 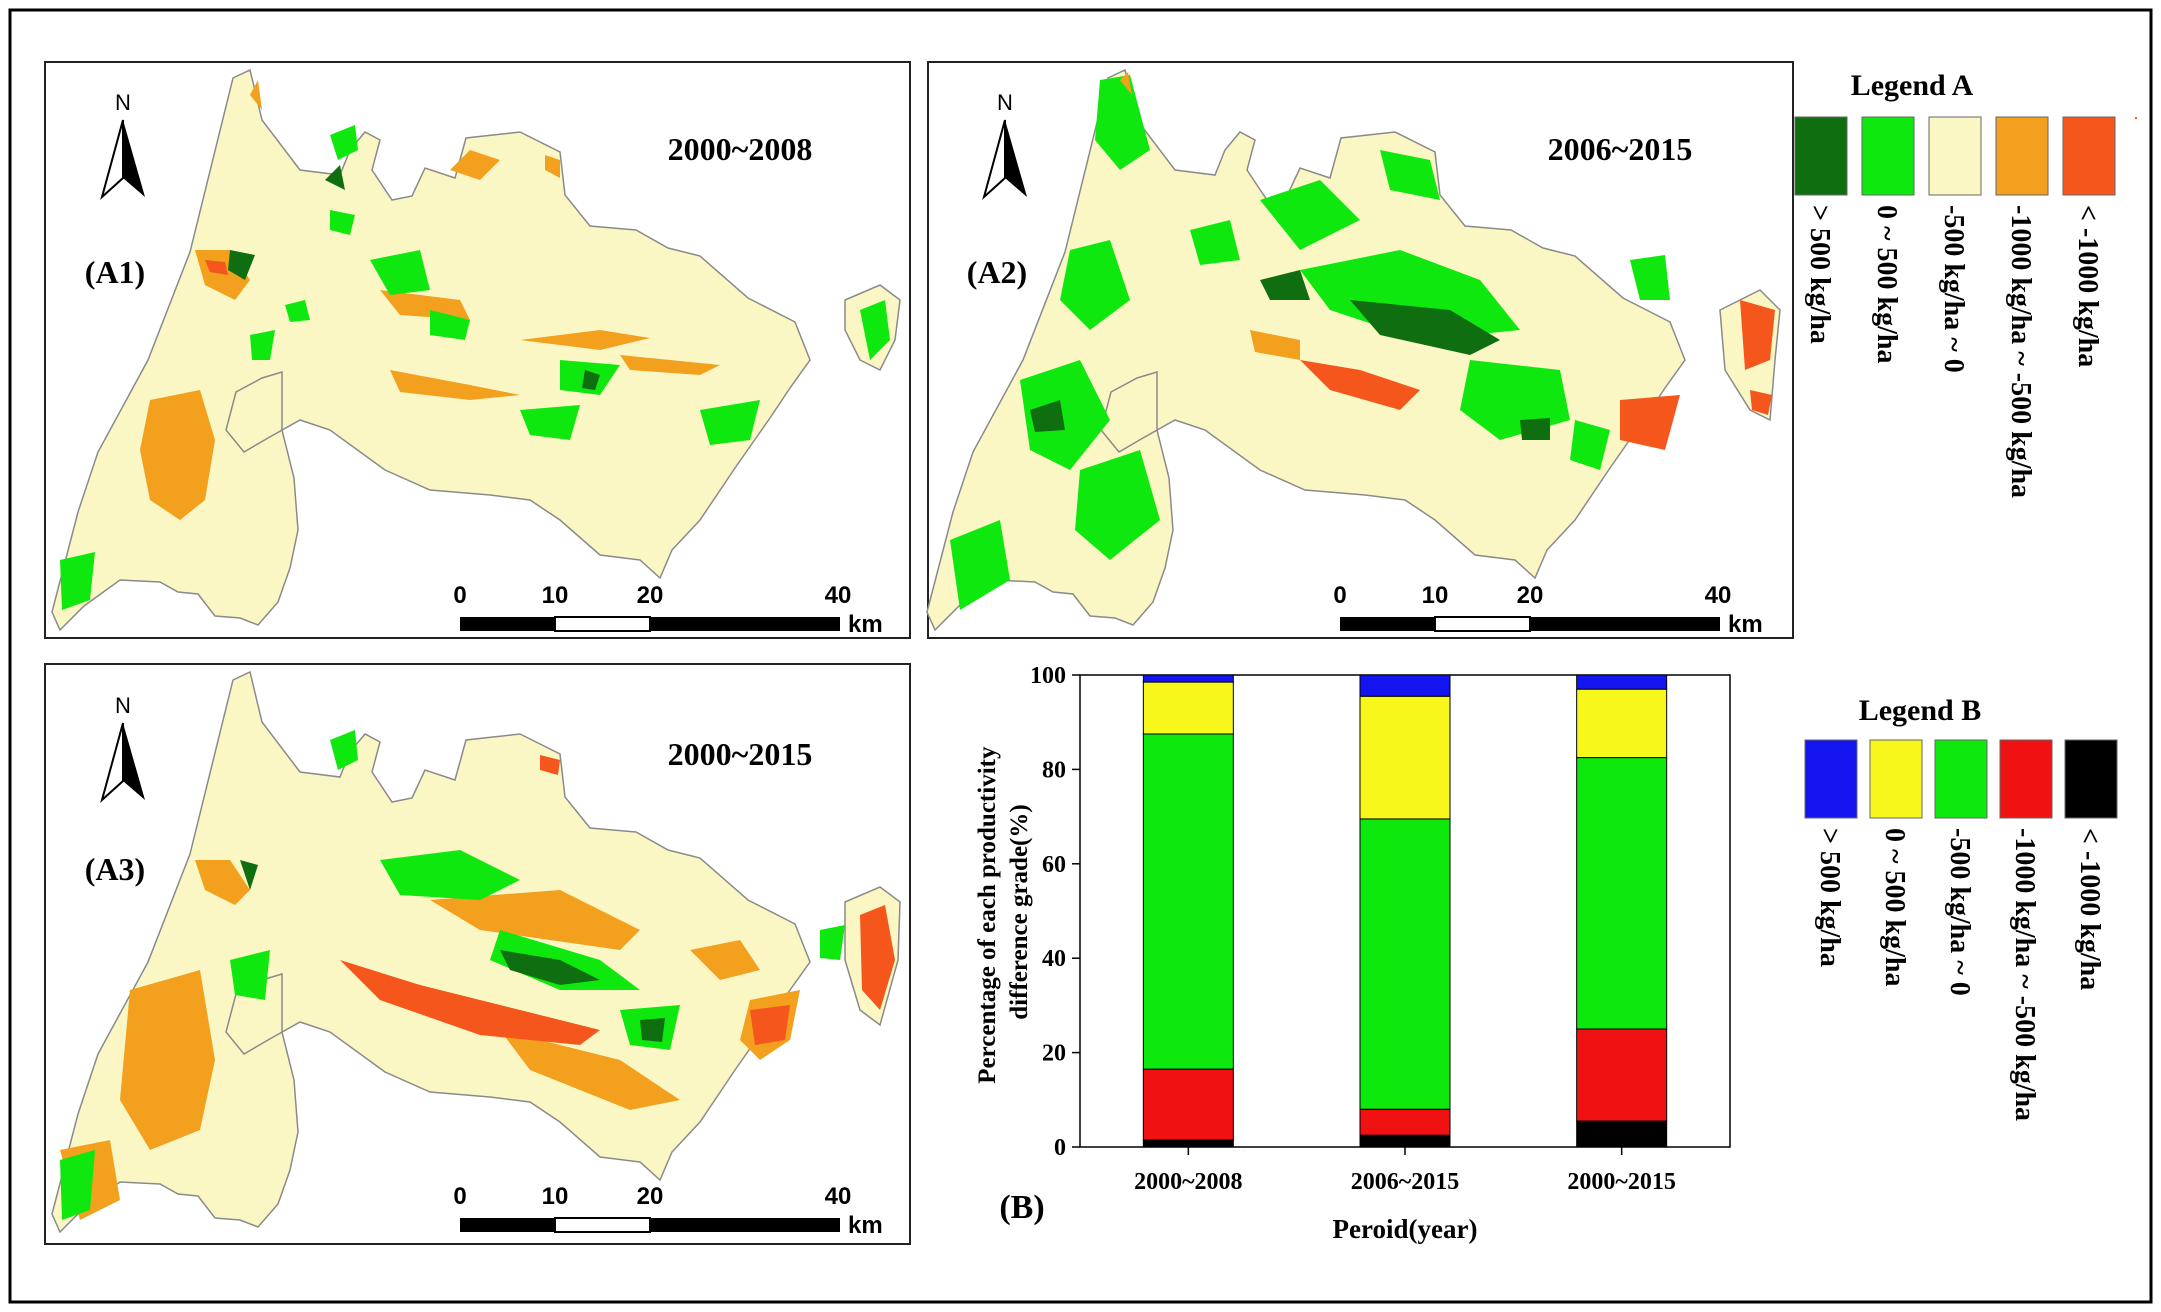 I want to click on scale-seg3-a3, so click(x=745, y=1225).